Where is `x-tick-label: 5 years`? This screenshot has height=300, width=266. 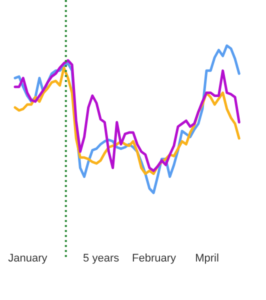 x-tick-label: 5 years is located at coordinates (101, 258).